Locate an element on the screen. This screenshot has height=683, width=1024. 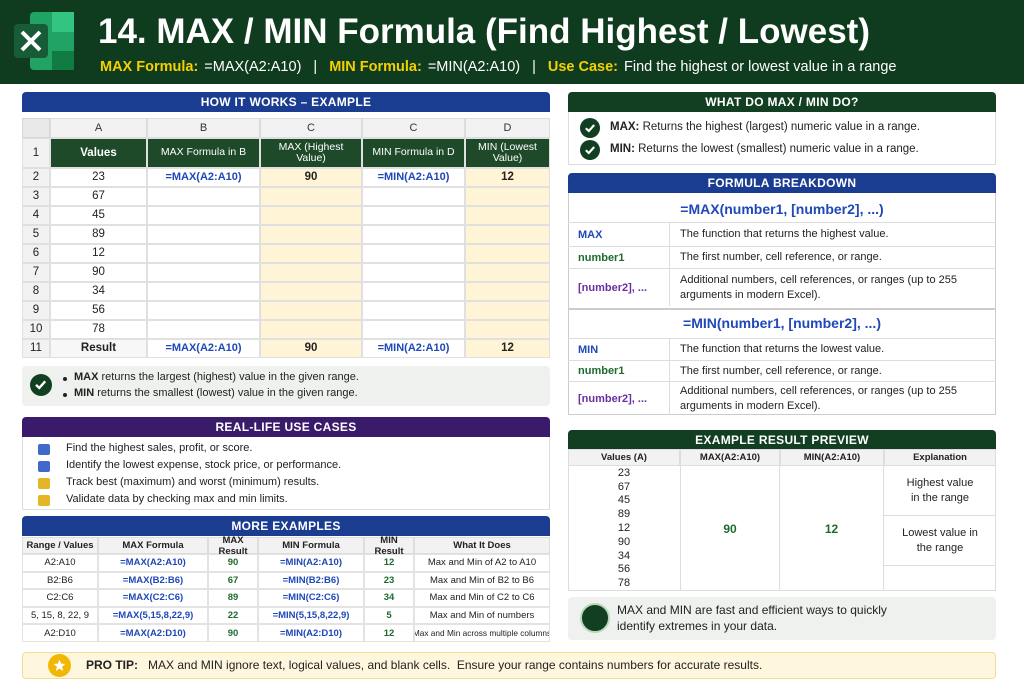
table-cell: 90 is located at coordinates (233, 633).